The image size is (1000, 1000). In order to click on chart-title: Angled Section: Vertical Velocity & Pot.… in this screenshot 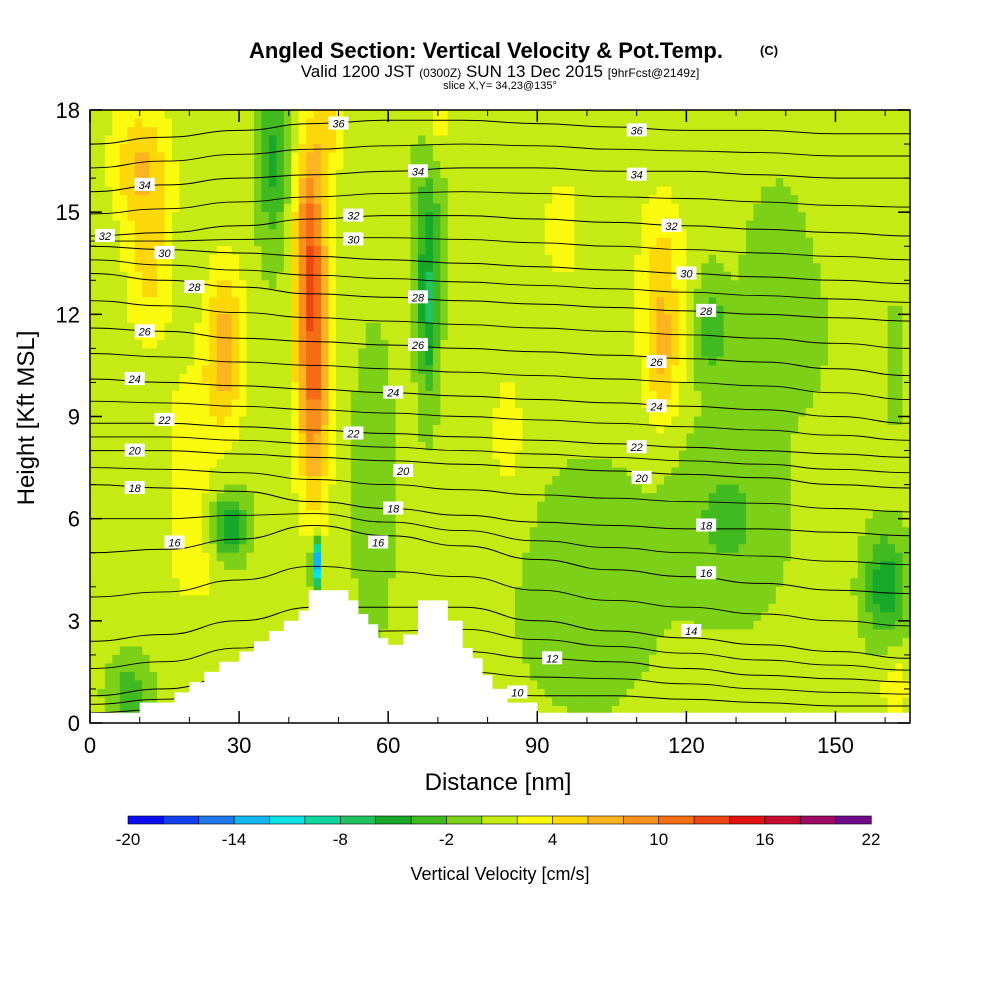, I will do `click(486, 50)`.